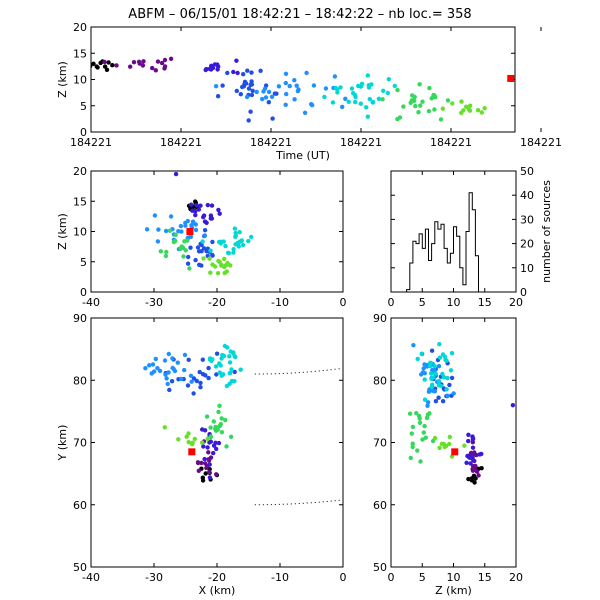  I want to click on panel-x_z: -40 -30 -20 -10 0 0 5 10 15 20 Z (km), so click(201, 237).